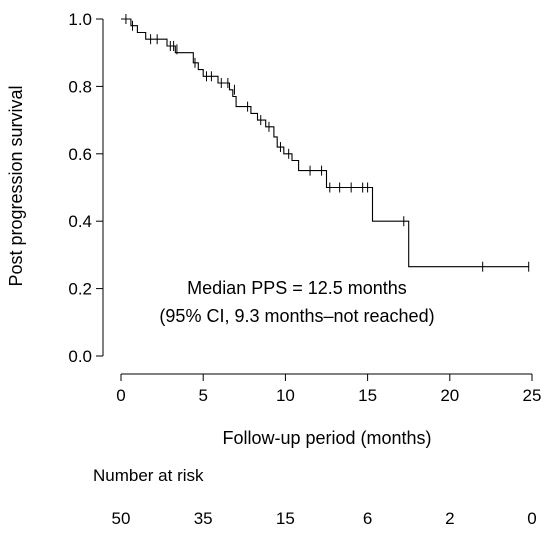  What do you see at coordinates (367, 395) in the screenshot?
I see `x-tick-label: 15` at bounding box center [367, 395].